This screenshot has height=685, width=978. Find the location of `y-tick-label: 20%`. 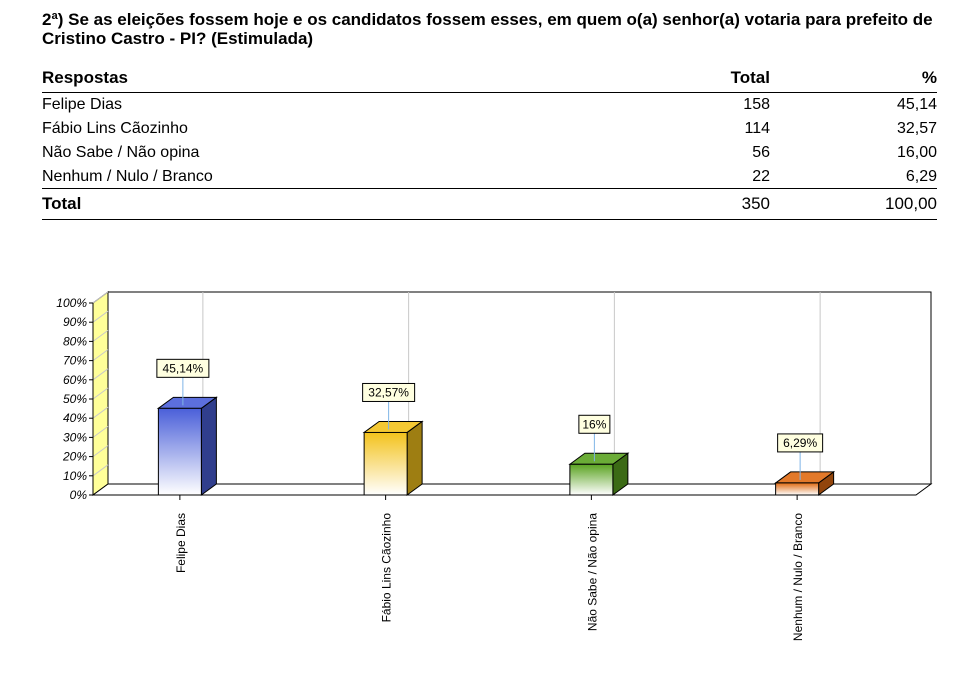

y-tick-label: 20% is located at coordinates (74, 457).